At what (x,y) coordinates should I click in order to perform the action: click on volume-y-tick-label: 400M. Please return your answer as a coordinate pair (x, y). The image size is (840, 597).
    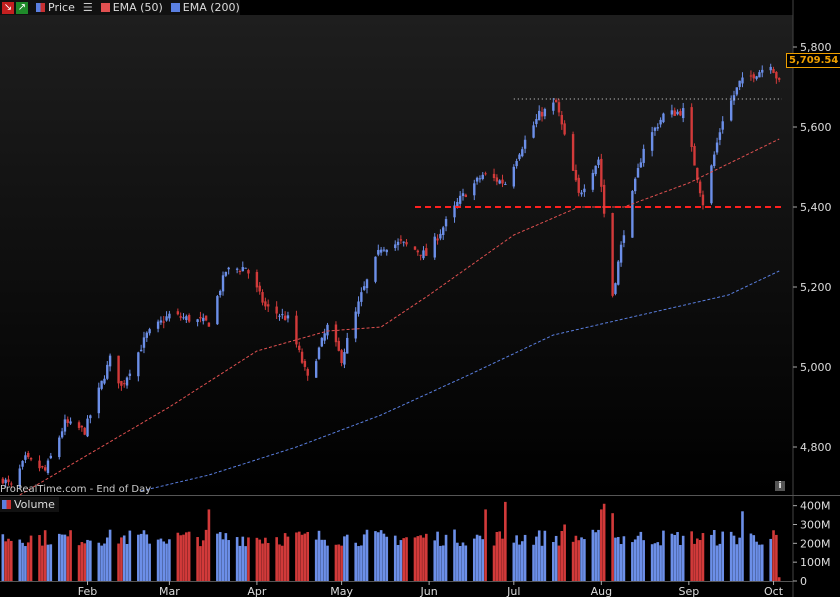
    Looking at the image, I should click on (815, 506).